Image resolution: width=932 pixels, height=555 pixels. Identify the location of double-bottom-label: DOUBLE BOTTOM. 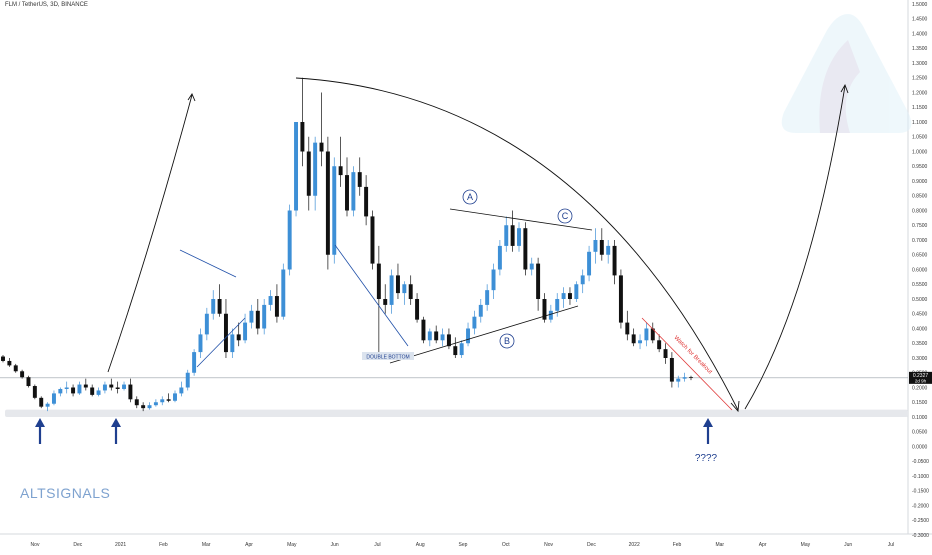
(387, 358).